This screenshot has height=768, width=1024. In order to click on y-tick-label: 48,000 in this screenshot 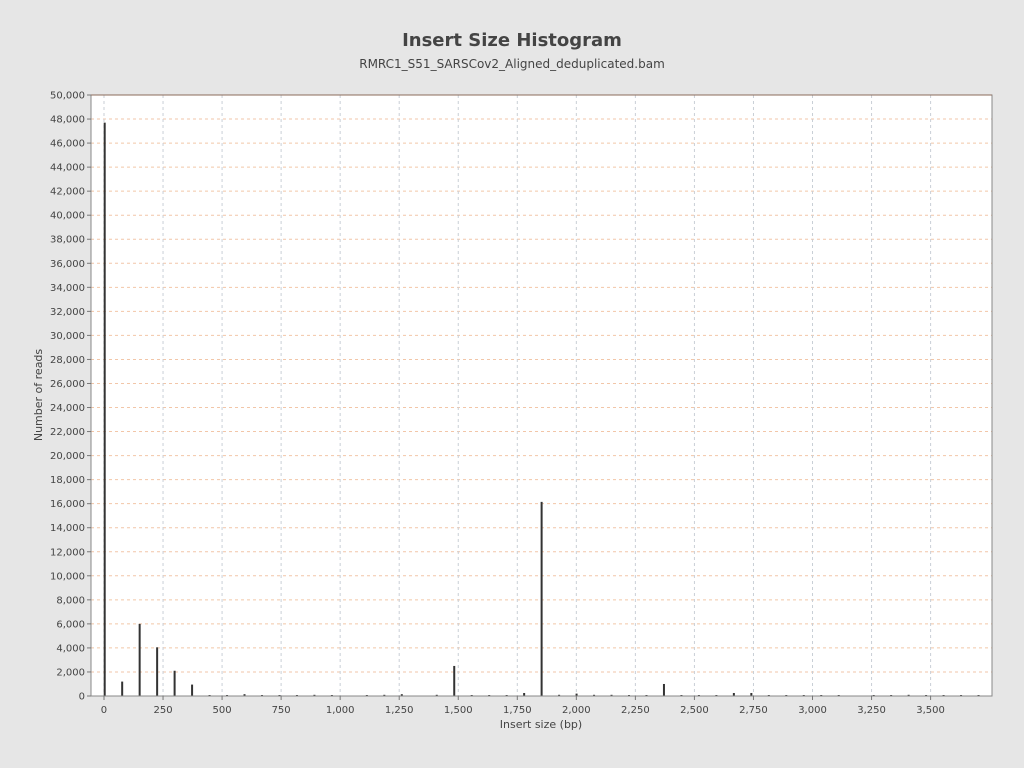, I will do `click(67, 120)`.